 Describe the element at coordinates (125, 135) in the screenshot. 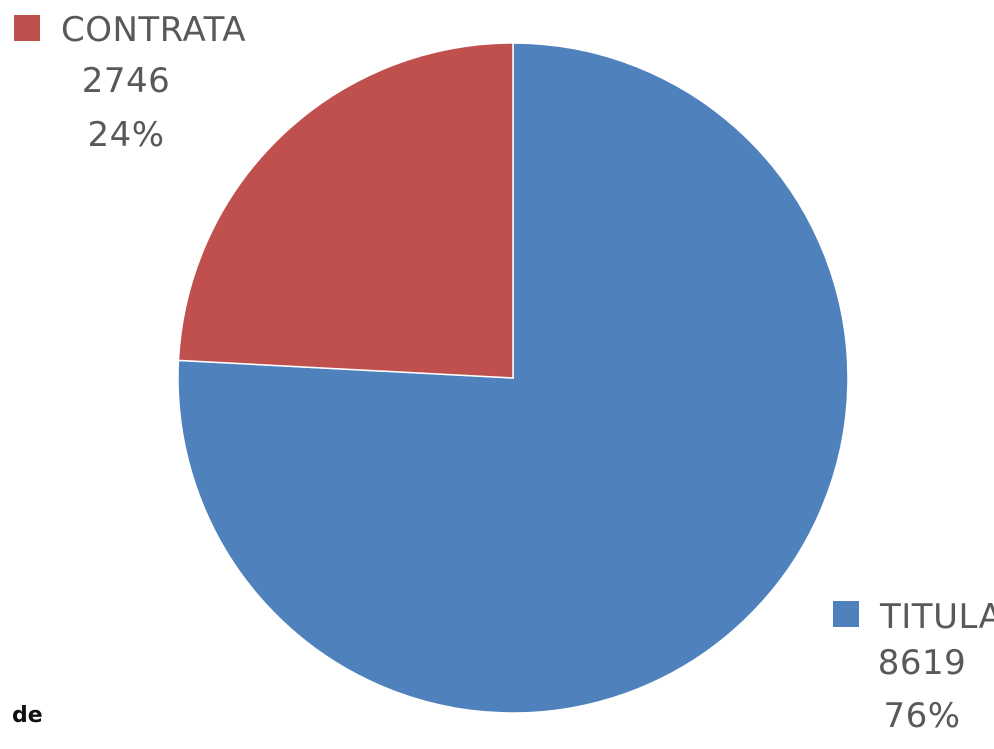

I see `slice-label-percent-contrata: 24%` at that location.